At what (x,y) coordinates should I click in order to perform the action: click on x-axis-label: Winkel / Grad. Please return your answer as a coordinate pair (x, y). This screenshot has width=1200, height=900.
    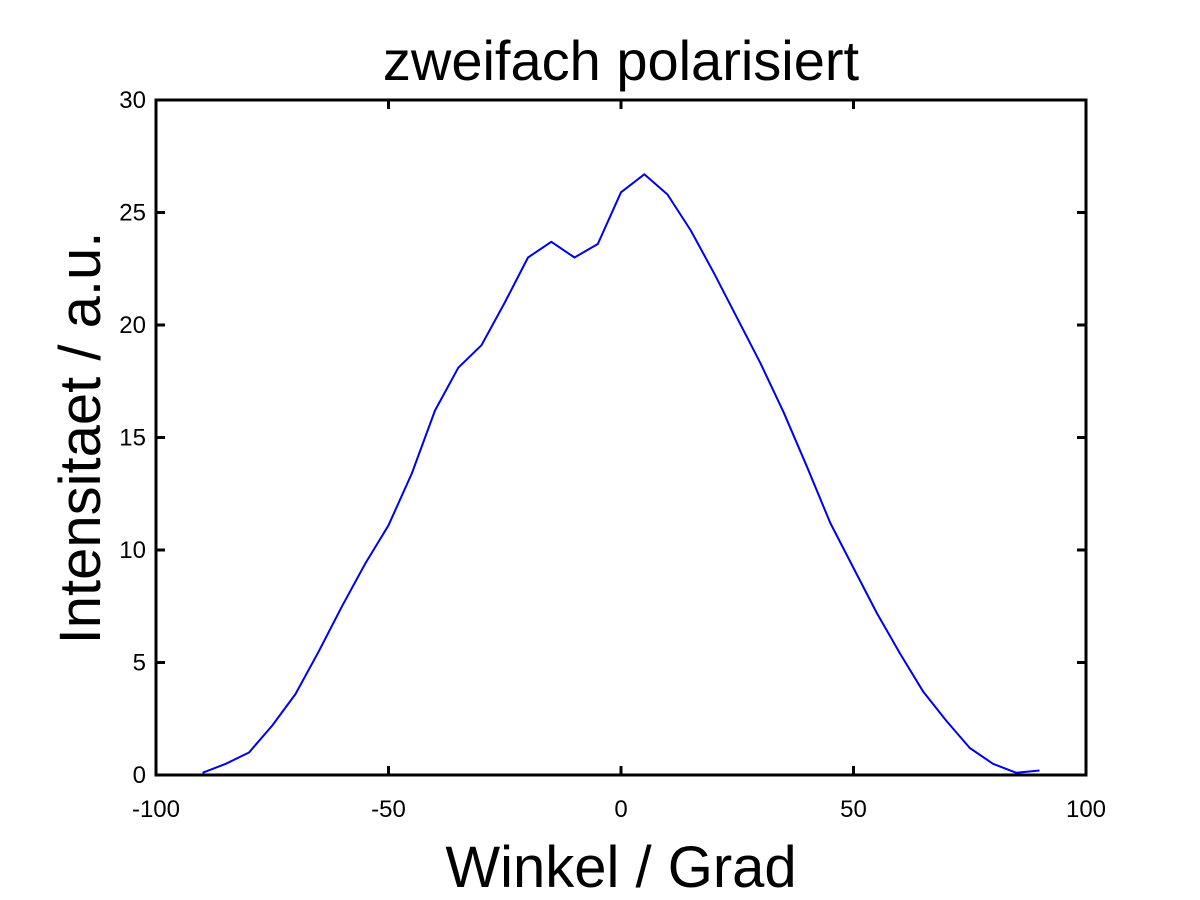
    Looking at the image, I should click on (620, 867).